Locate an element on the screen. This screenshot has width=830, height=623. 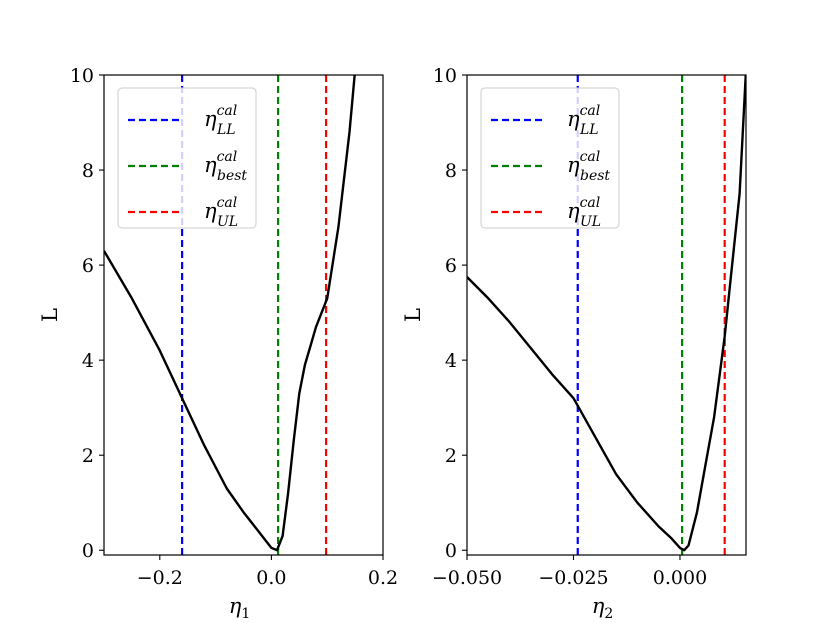
x-tick-label: −0.025 is located at coordinates (573, 578).